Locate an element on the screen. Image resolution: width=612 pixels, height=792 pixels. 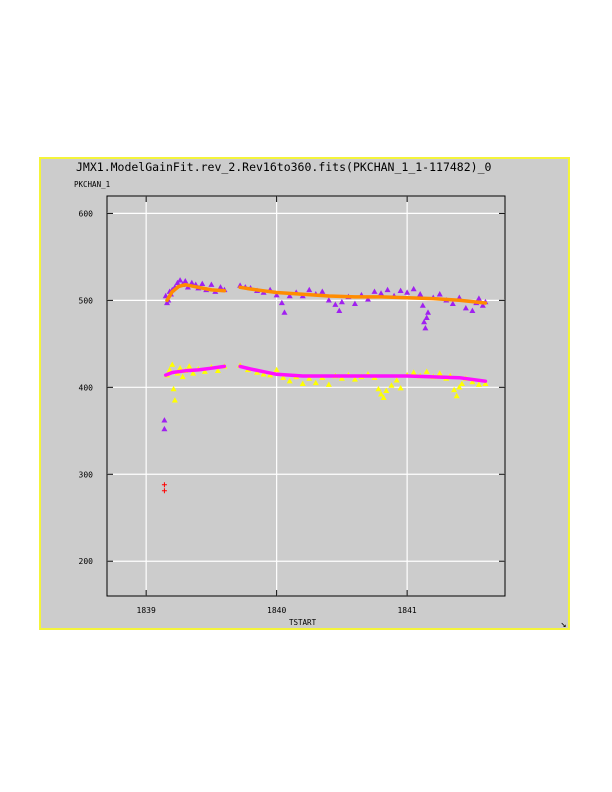
x-tick-label: 1839 is located at coordinates (146, 610).